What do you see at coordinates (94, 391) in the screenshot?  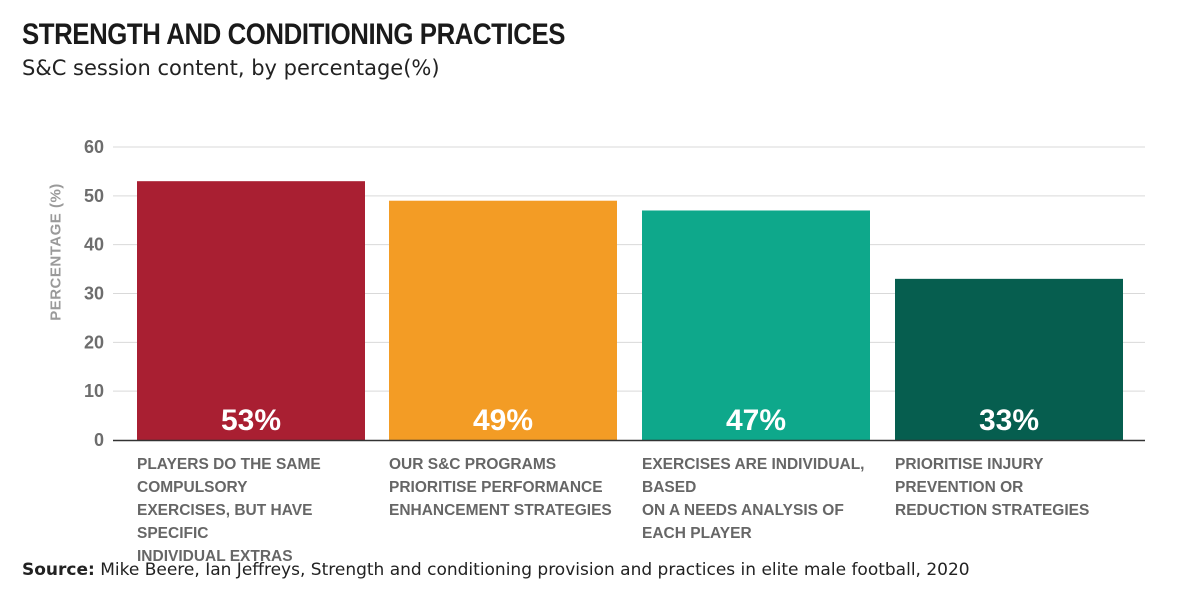 I see `y-tick-label: 10` at bounding box center [94, 391].